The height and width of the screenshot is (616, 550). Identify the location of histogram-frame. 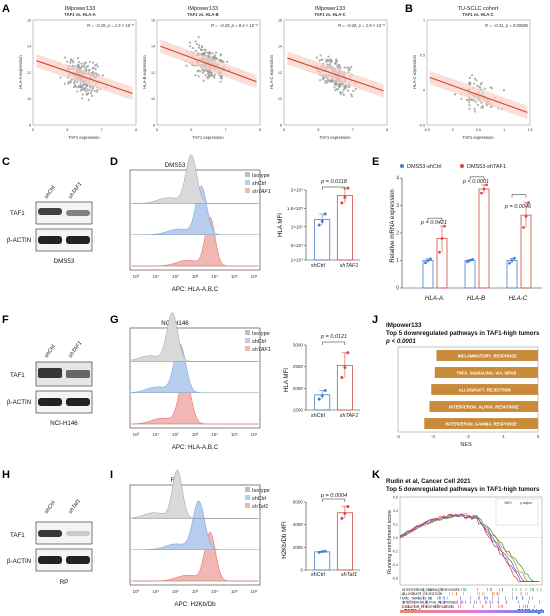
(195, 378).